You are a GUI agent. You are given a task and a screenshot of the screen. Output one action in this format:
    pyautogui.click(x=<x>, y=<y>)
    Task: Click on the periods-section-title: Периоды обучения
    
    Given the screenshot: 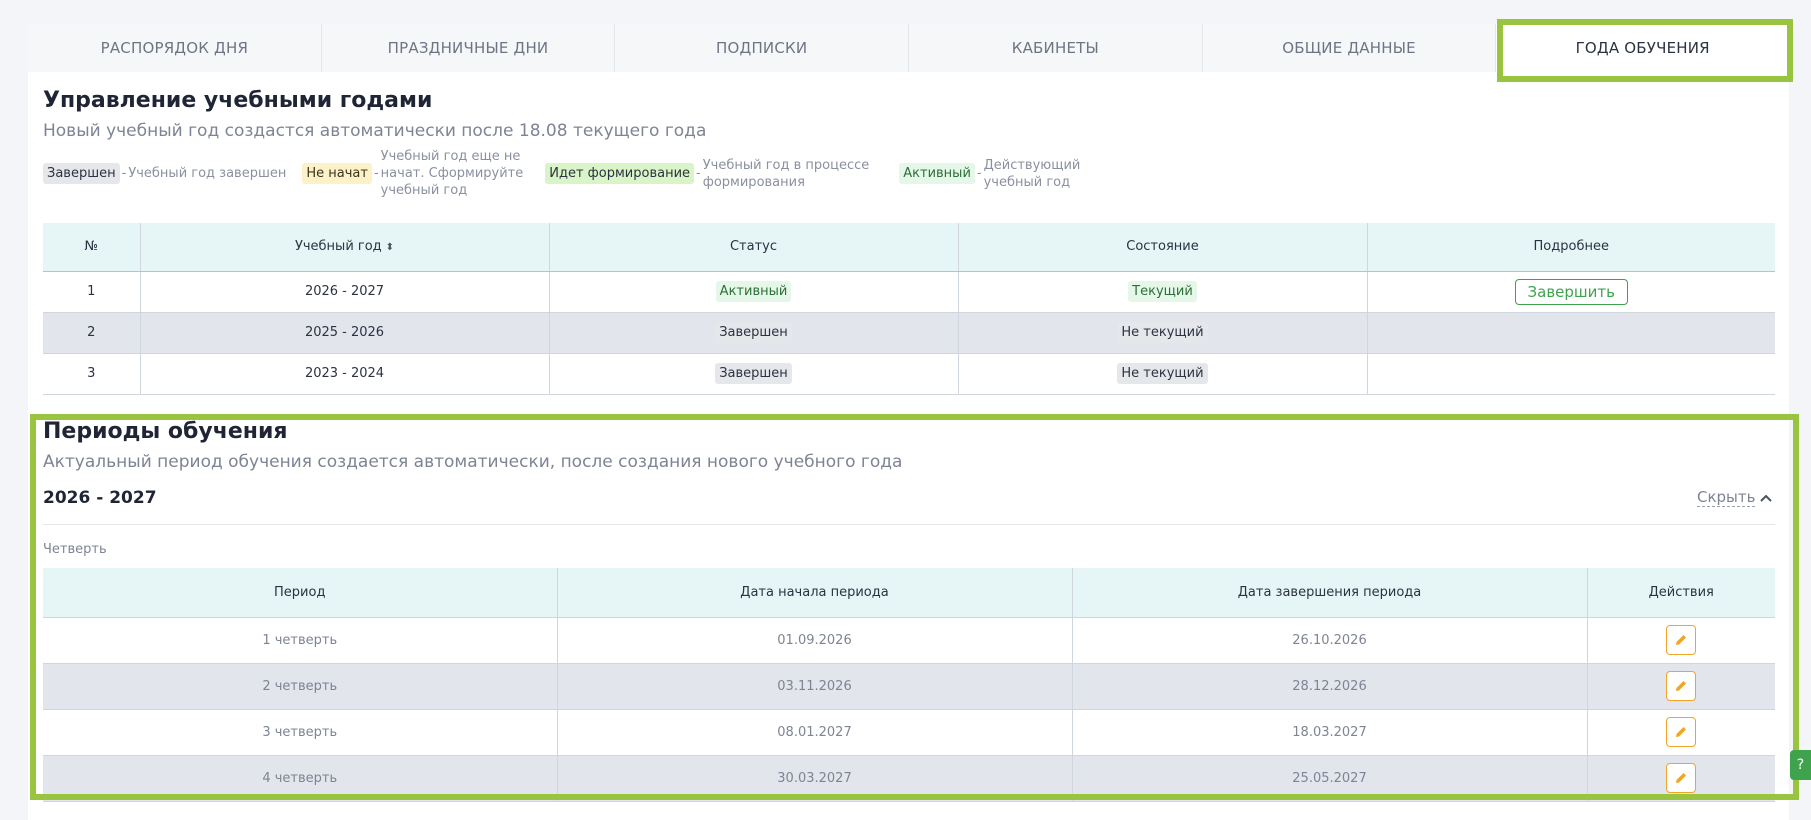 What is the action you would take?
    pyautogui.click(x=165, y=431)
    